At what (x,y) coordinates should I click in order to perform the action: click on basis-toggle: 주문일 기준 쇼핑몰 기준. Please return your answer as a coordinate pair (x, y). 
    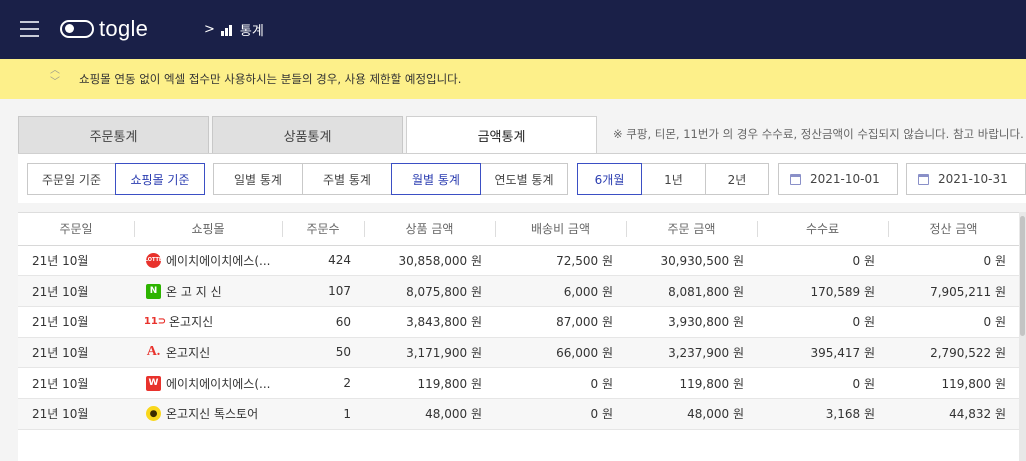
    Looking at the image, I should click on (116, 179).